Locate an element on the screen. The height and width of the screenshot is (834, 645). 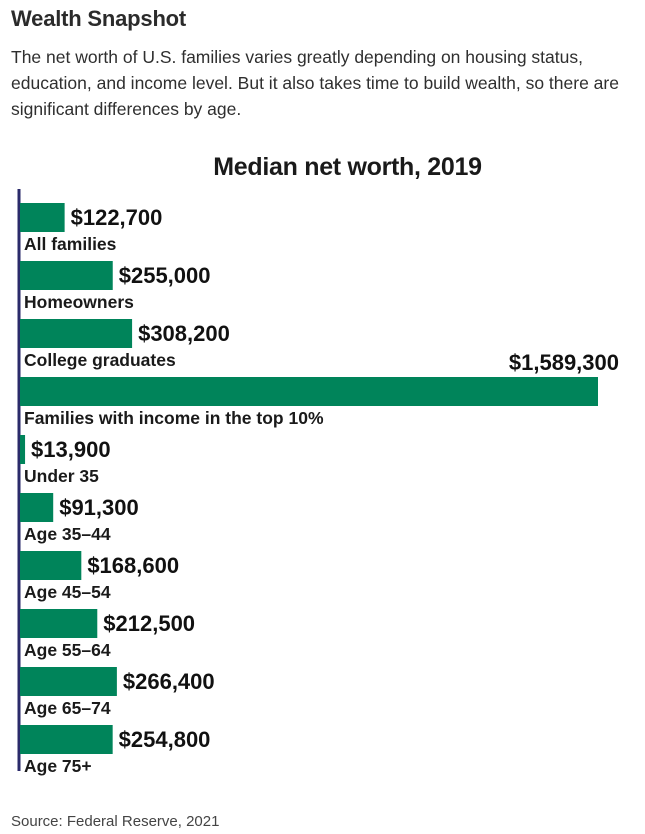
category-label-age-45-54: Age 45–54 is located at coordinates (67, 592).